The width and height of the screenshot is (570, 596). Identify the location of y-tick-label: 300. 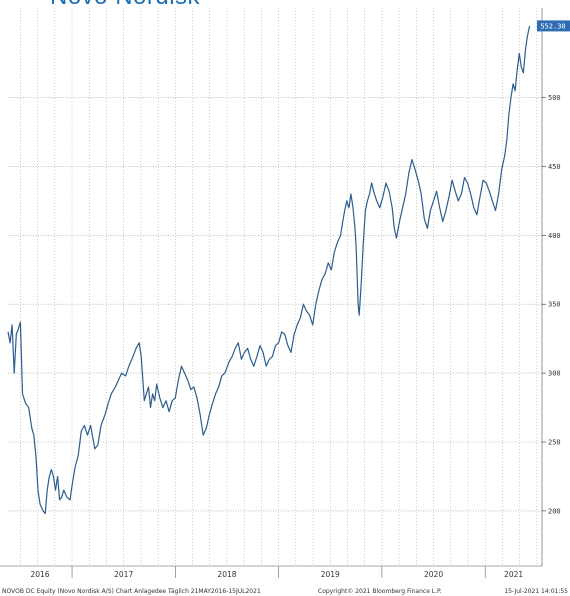
(554, 374).